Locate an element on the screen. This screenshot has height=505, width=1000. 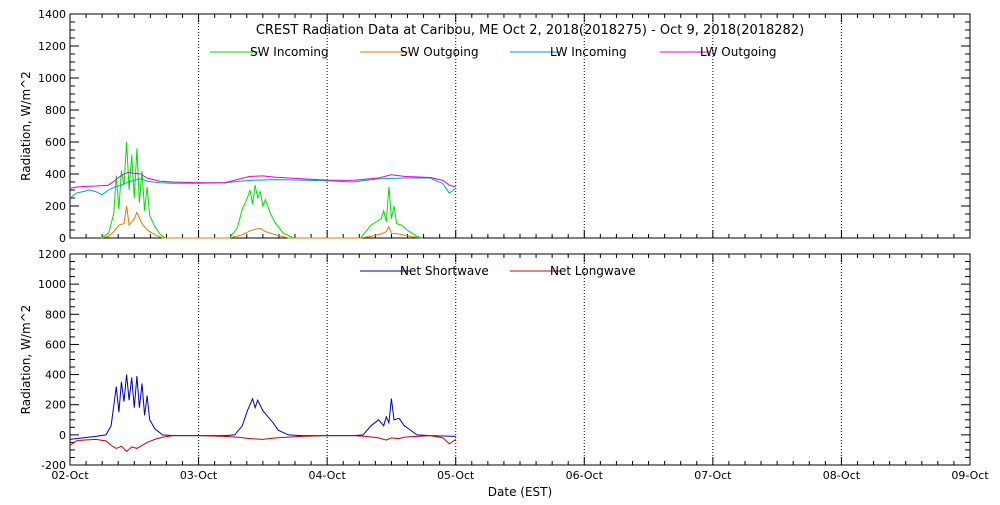
series-line-net-shortwave is located at coordinates (262, 407).